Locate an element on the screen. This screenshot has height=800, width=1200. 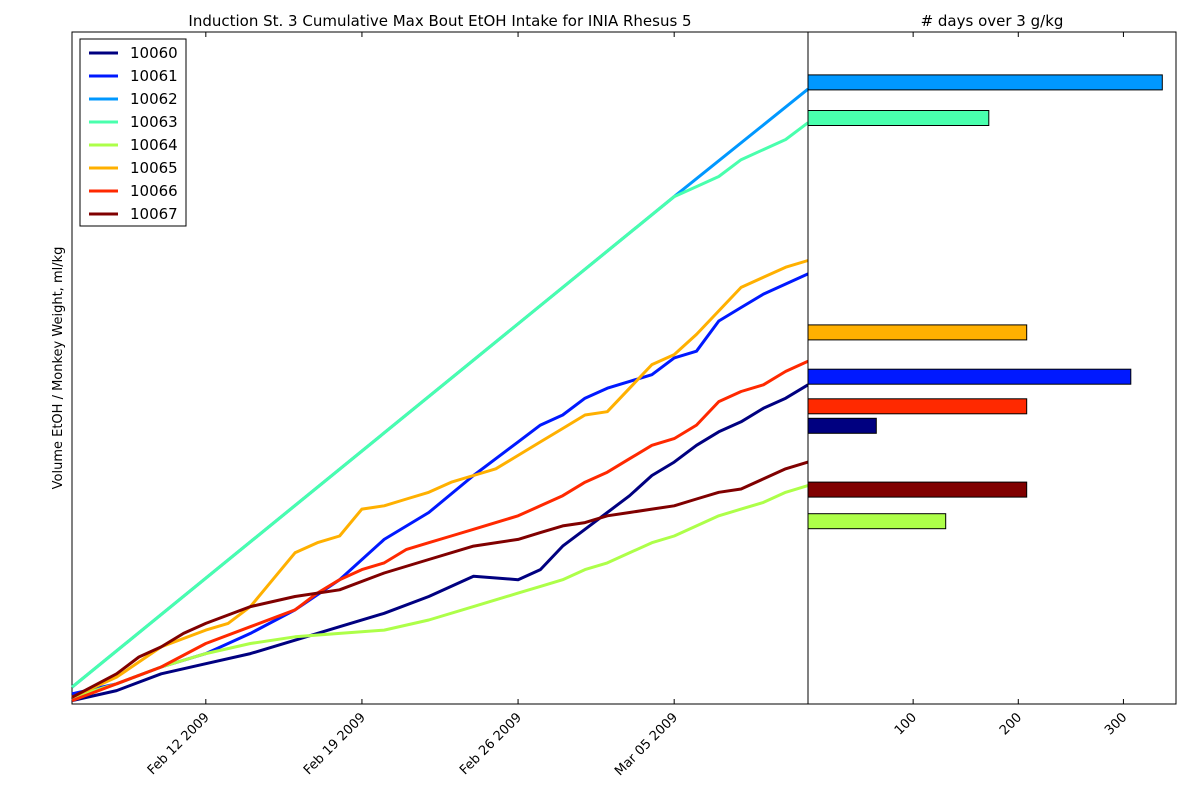
bar-chart-title: # days over 3 g/kg is located at coordinates (992, 21).